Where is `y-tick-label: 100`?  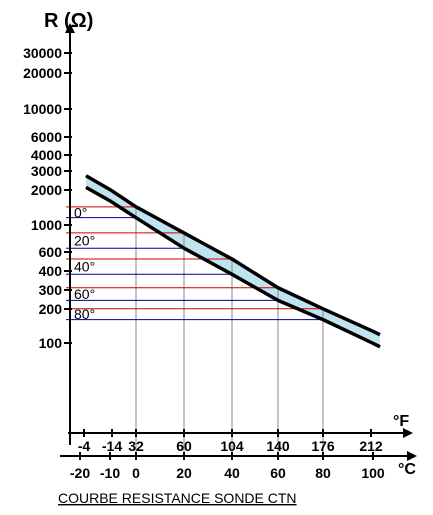
y-tick-label: 100 is located at coordinates (51, 343).